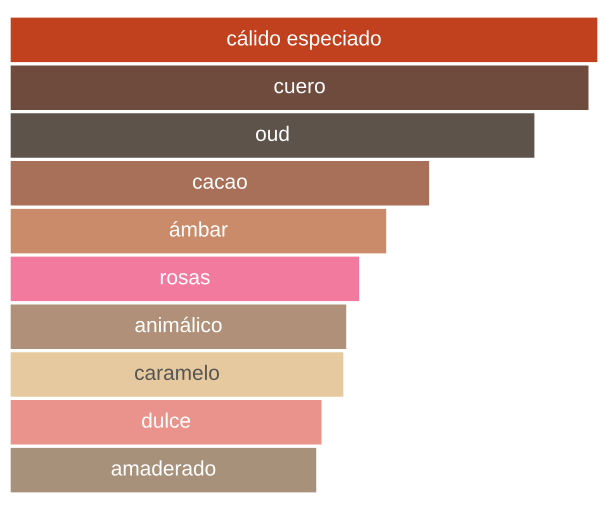  Describe the element at coordinates (220, 183) in the screenshot. I see `y-tick-label: cacao` at that location.